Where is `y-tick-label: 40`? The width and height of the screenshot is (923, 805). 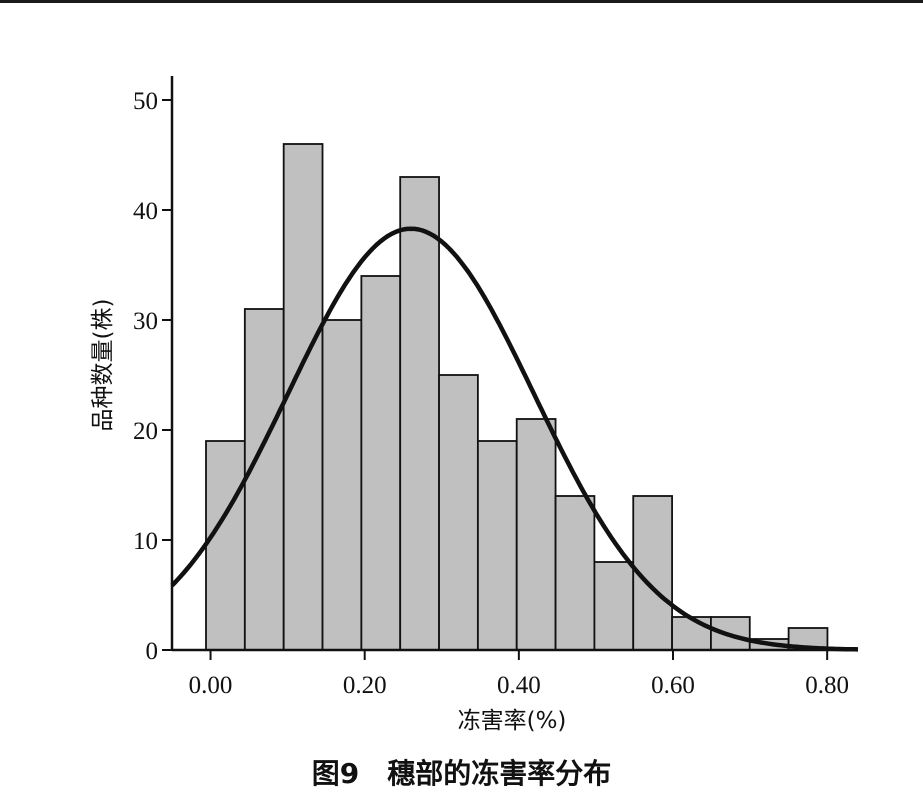
y-tick-label: 40 is located at coordinates (145, 211).